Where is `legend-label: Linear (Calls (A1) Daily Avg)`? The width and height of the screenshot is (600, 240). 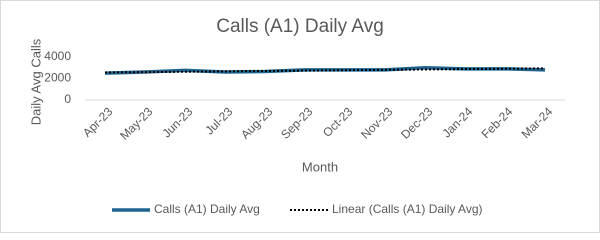
legend-label: Linear (Calls (A1) Daily Avg) is located at coordinates (407, 209).